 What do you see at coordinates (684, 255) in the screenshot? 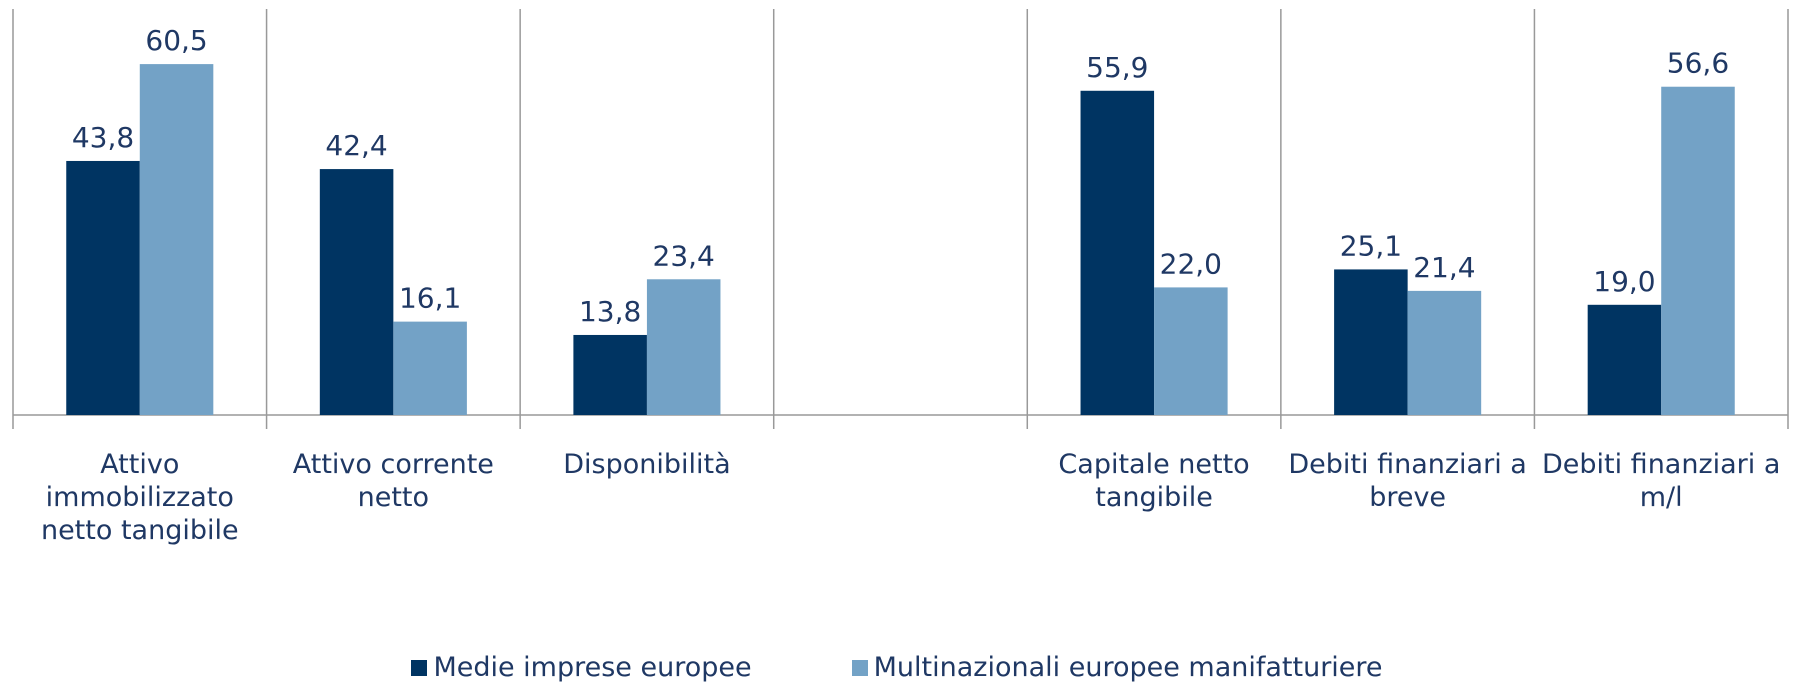
I see `value-label: 23,4` at bounding box center [684, 255].